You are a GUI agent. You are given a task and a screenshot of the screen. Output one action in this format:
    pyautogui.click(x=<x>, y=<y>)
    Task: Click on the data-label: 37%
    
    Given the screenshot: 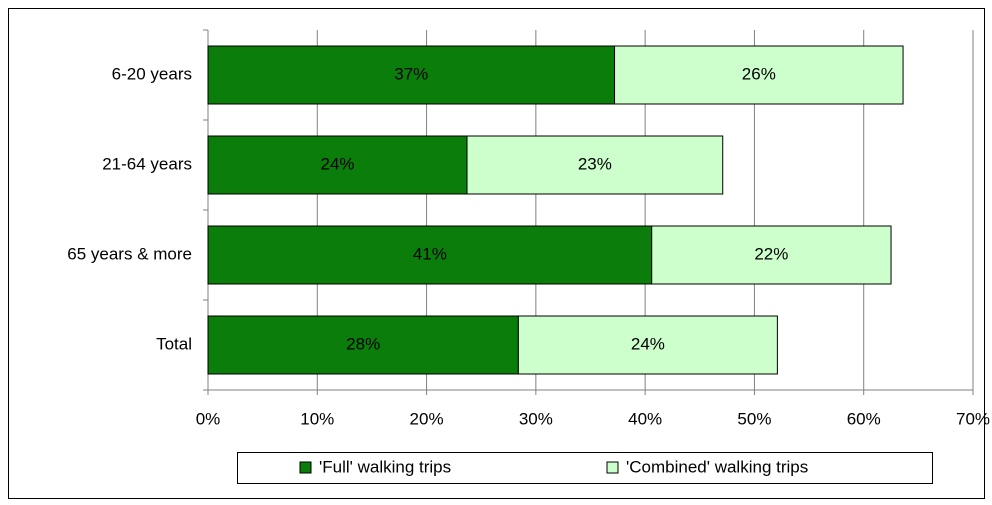 What is the action you would take?
    pyautogui.click(x=411, y=73)
    